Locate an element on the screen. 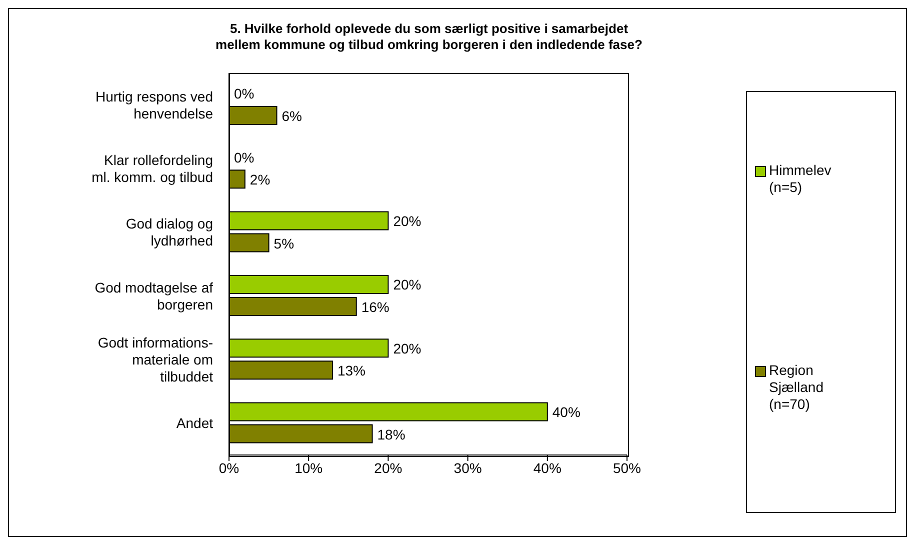  x-tick-label: 40% is located at coordinates (547, 468).